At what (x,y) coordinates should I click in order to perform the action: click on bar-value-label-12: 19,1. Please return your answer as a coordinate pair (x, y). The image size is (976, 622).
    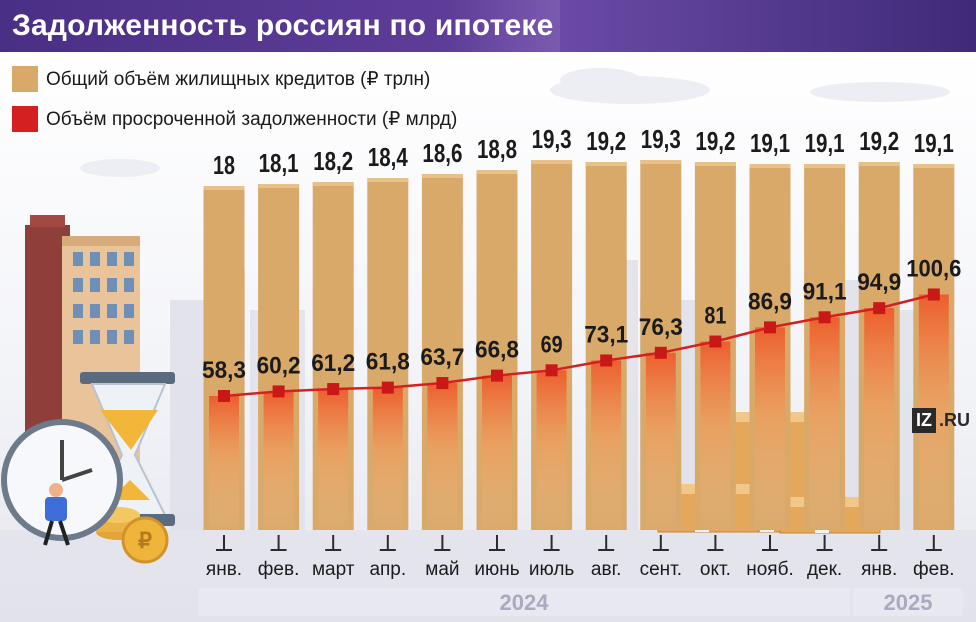
    Looking at the image, I should click on (825, 143).